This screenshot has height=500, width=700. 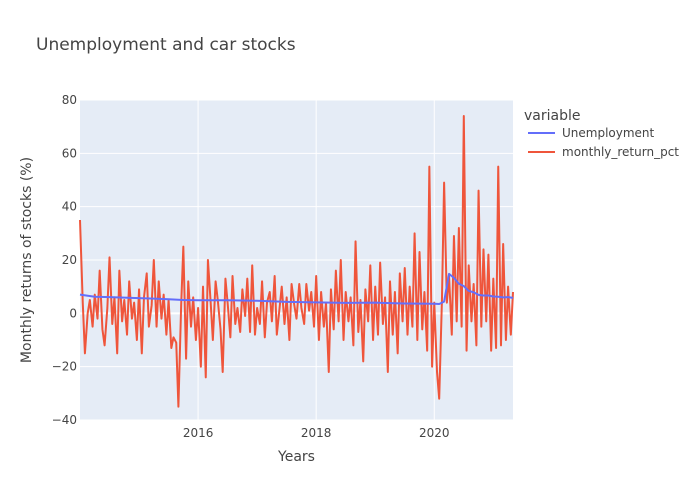 I want to click on x-tick-label: 2018, so click(x=316, y=433).